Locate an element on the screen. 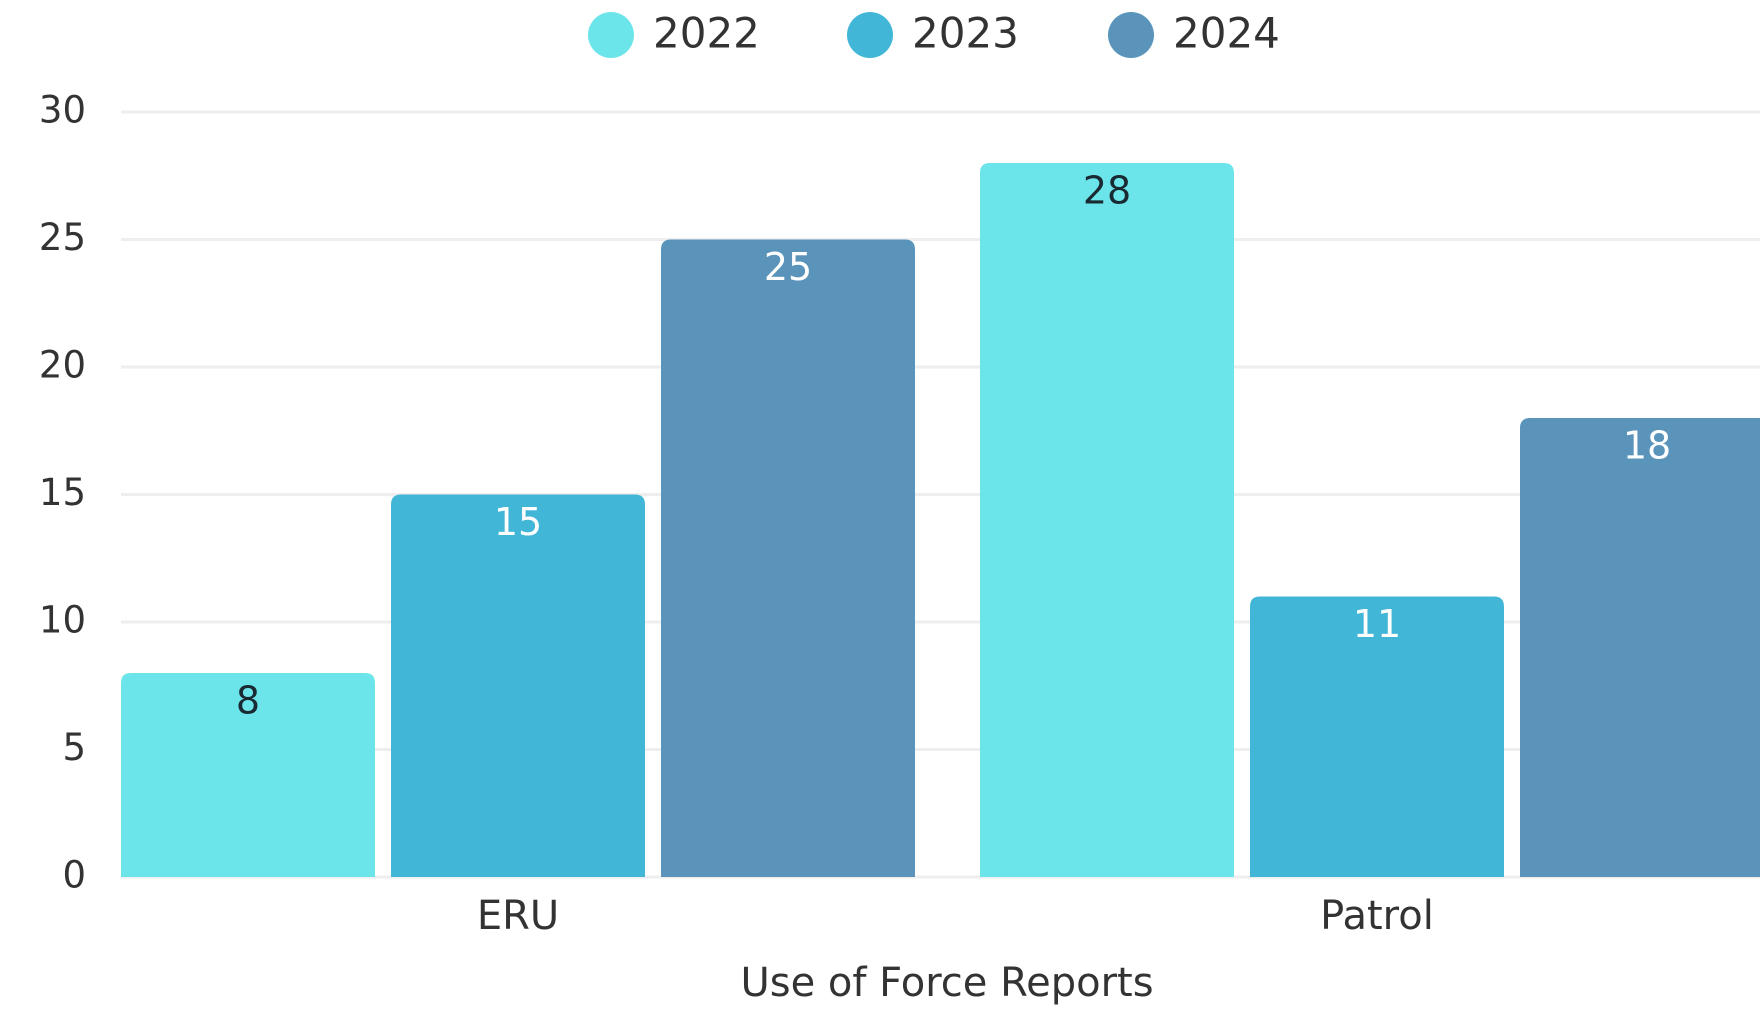 The image size is (1760, 1010). y-tick-label: 30 is located at coordinates (62, 110).